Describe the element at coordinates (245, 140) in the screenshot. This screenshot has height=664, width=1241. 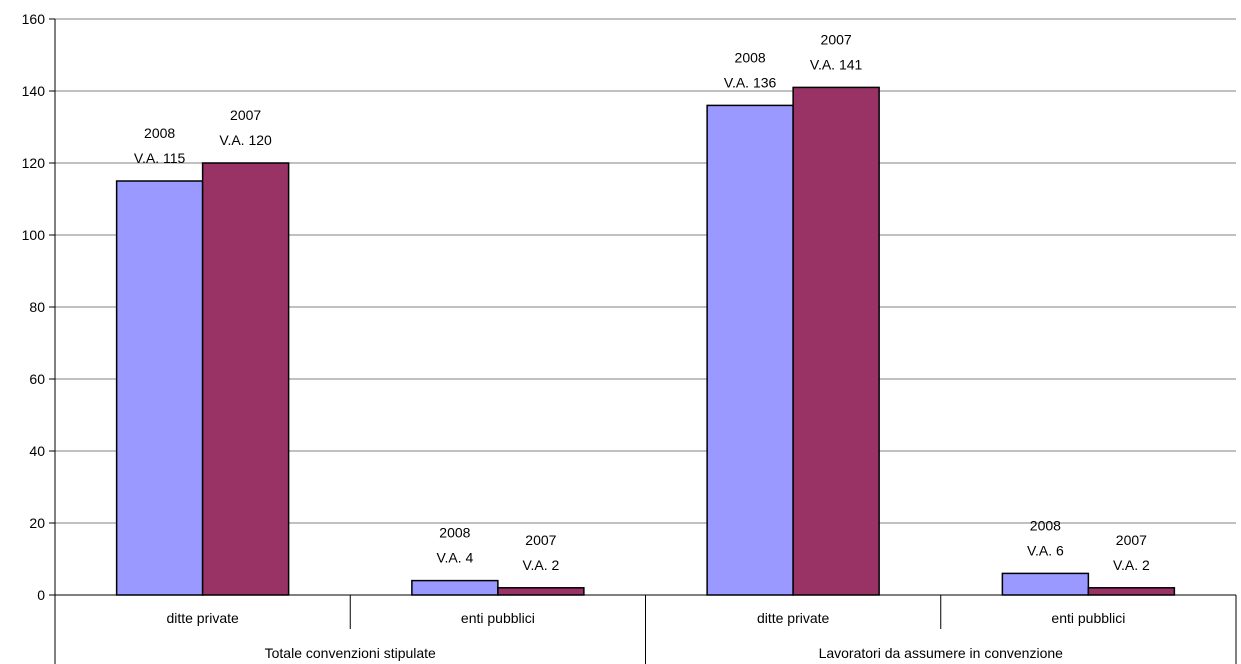
I see `bar-label-value: V.A. 120` at that location.